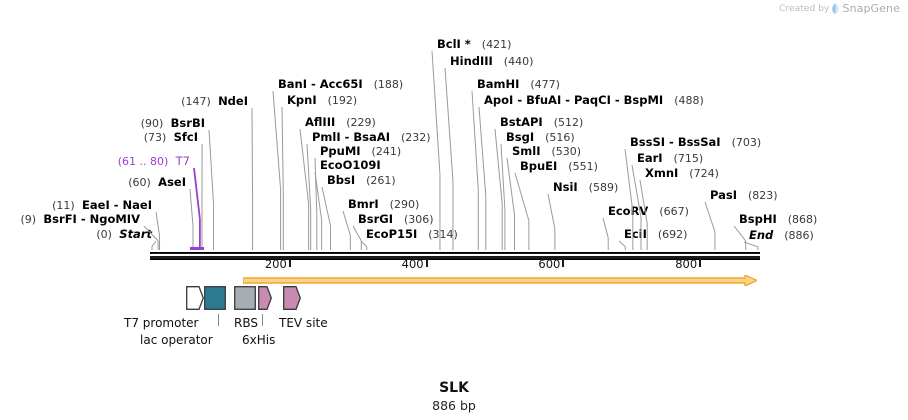 Image resolution: width=908 pixels, height=420 pixels. I want to click on enzyme-label-end: End (886), so click(781, 235).